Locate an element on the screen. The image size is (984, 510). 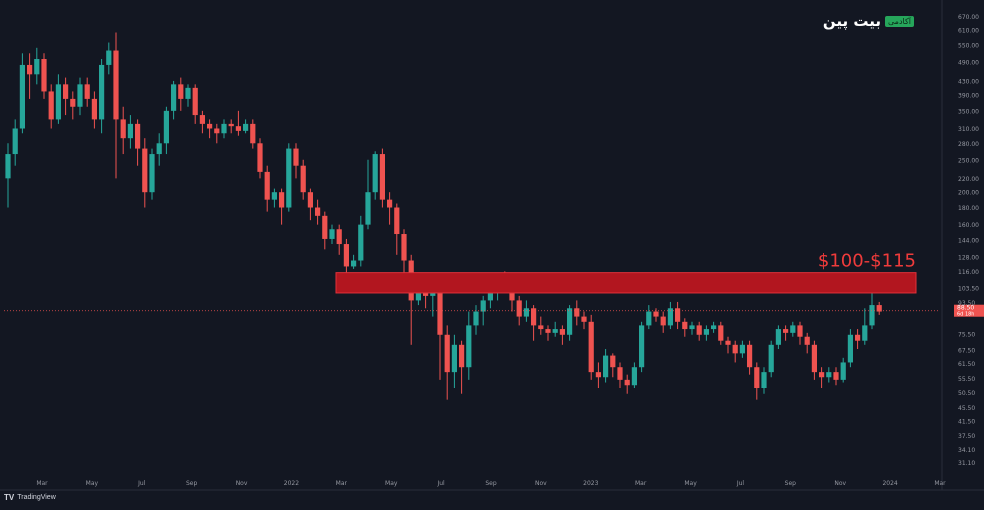
y-tick-label: 180.00 is located at coordinates (968, 208).